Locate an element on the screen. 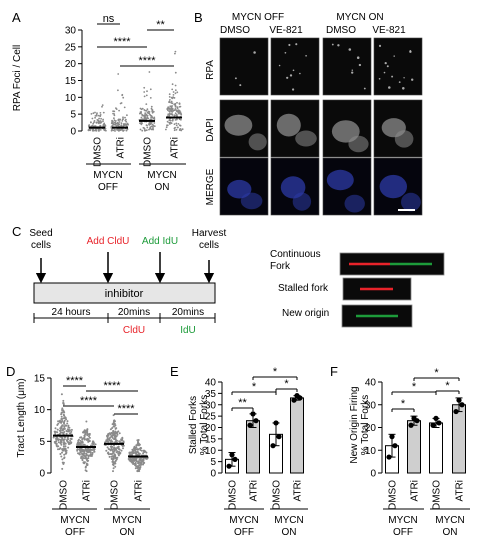 The height and width of the screenshot is (550, 482). significance-label: ** is located at coordinates (242, 403).